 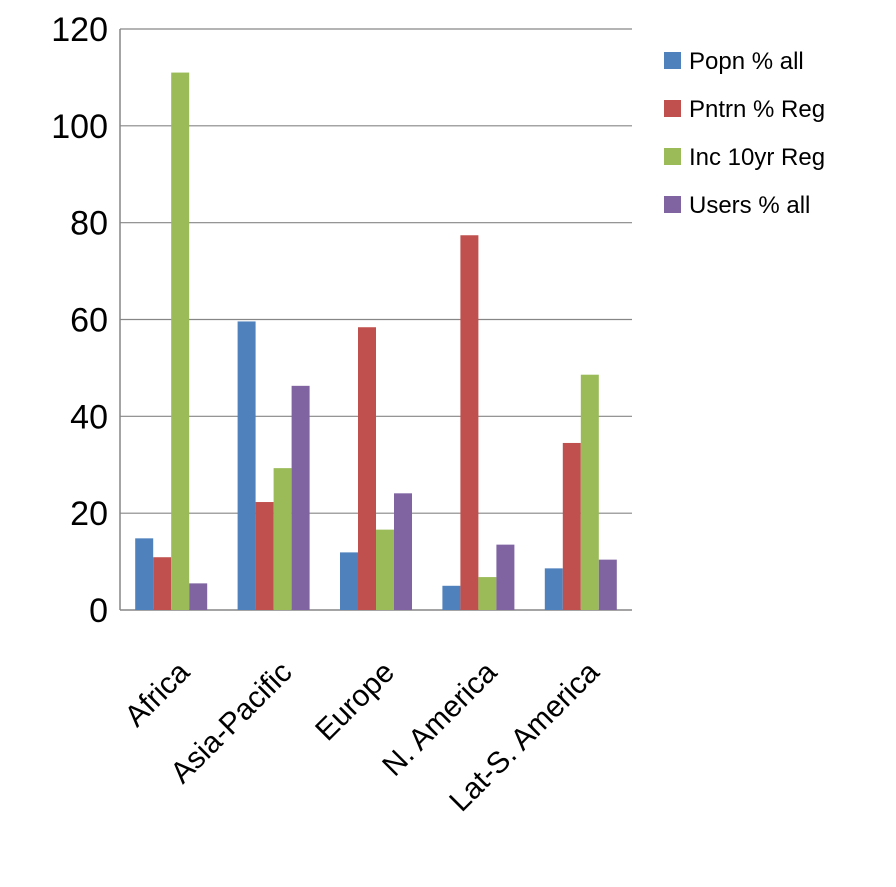 What do you see at coordinates (403, 551) in the screenshot?
I see `bar-users-all-europe` at bounding box center [403, 551].